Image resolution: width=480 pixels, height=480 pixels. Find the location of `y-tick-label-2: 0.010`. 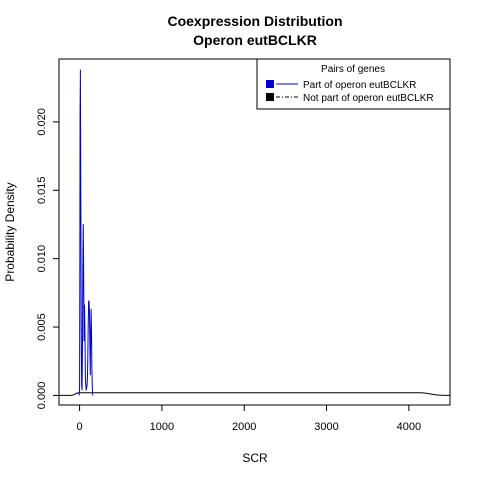

y-tick-label-2: 0.010 is located at coordinates (42, 259).